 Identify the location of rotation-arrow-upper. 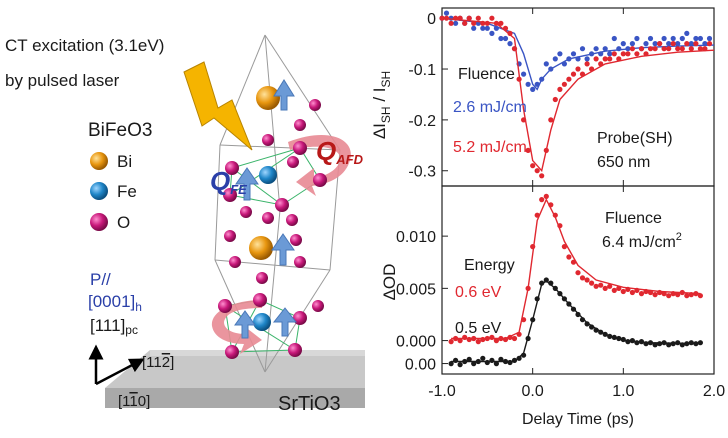
(319, 165).